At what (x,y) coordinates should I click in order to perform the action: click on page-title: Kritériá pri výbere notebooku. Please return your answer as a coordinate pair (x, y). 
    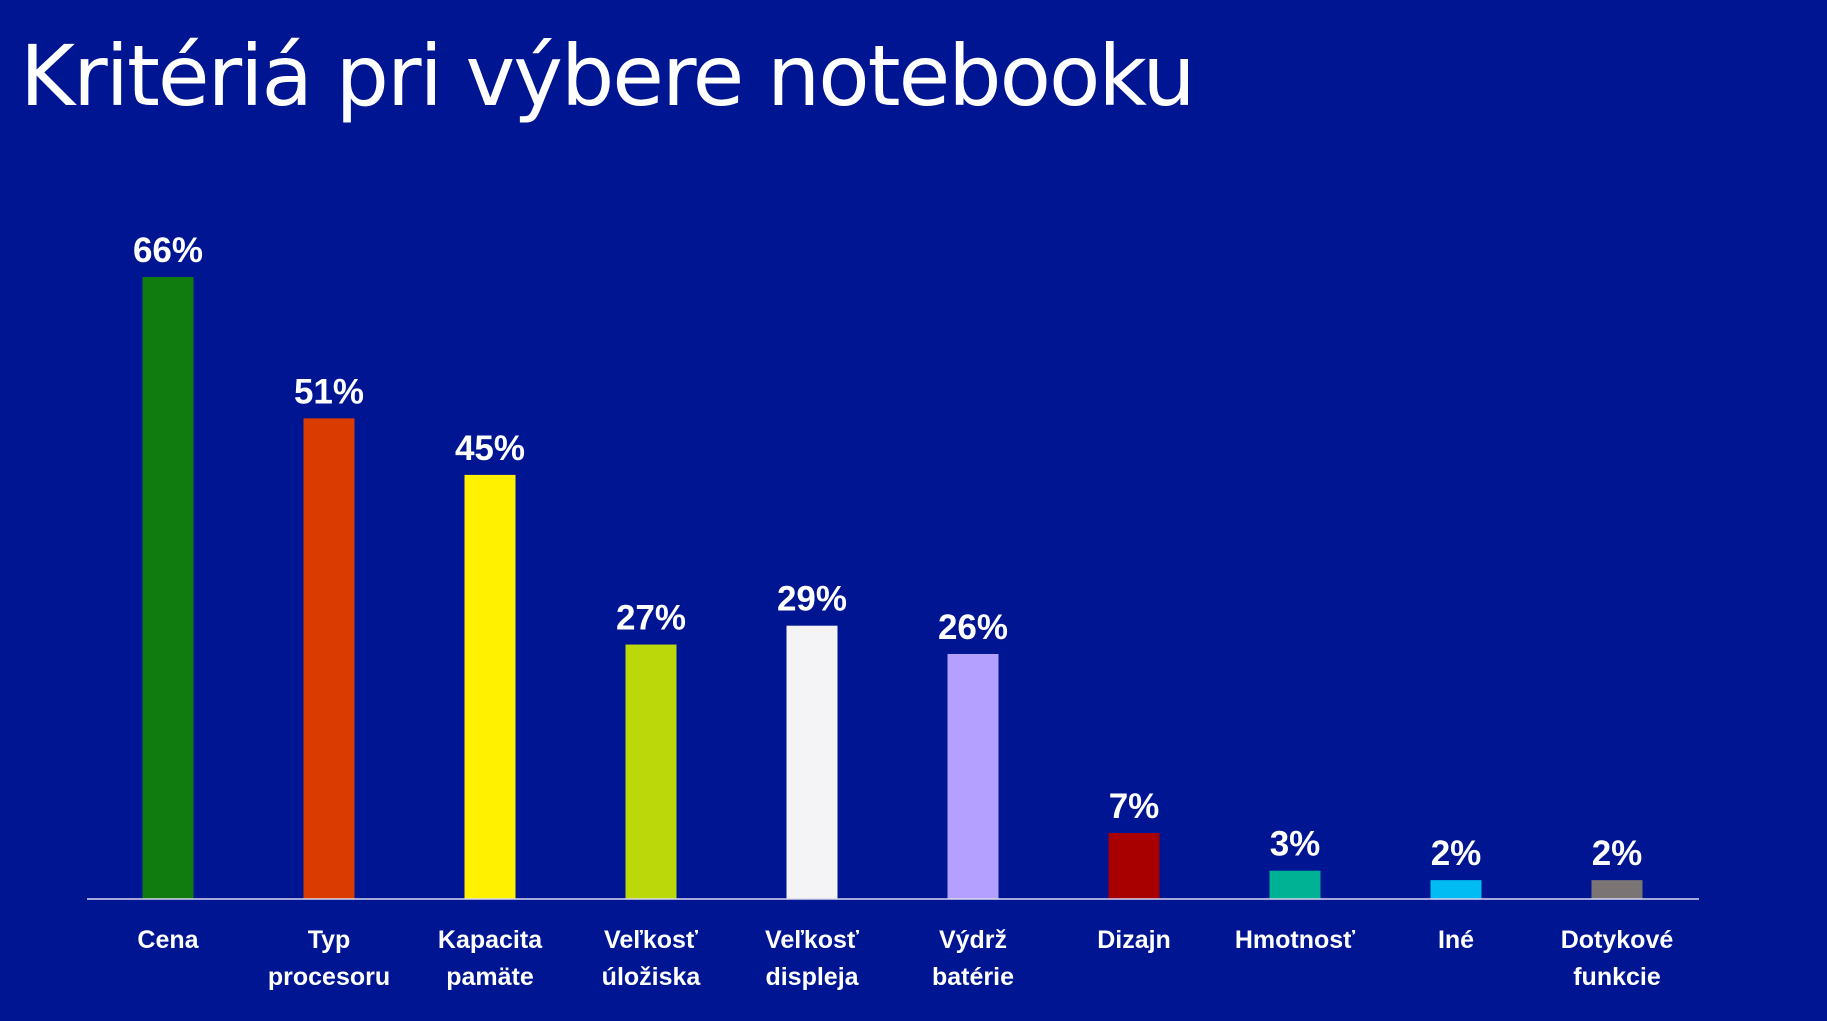
    Looking at the image, I should click on (608, 76).